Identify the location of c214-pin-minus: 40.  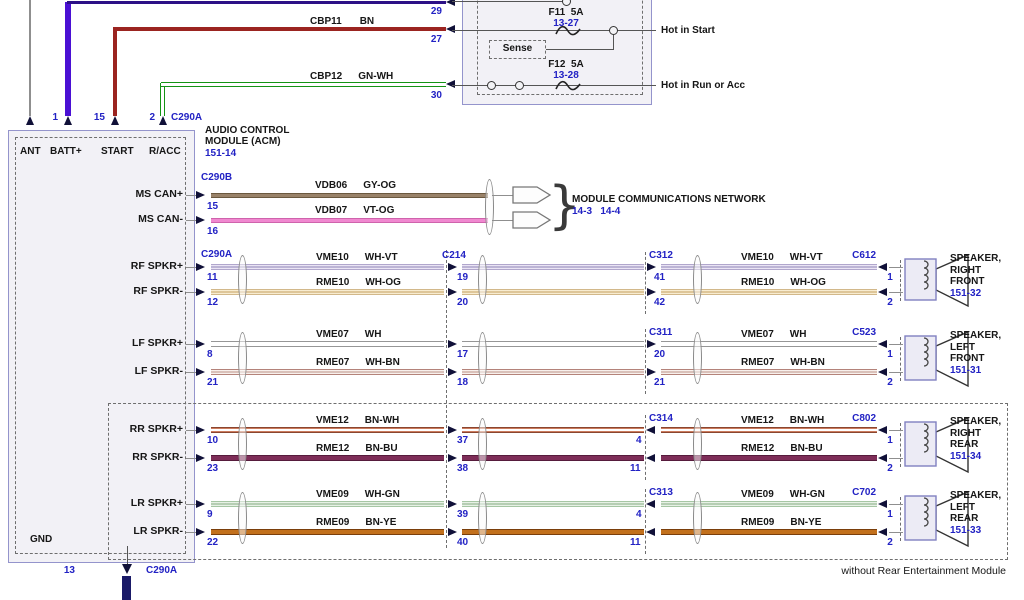
(463, 542).